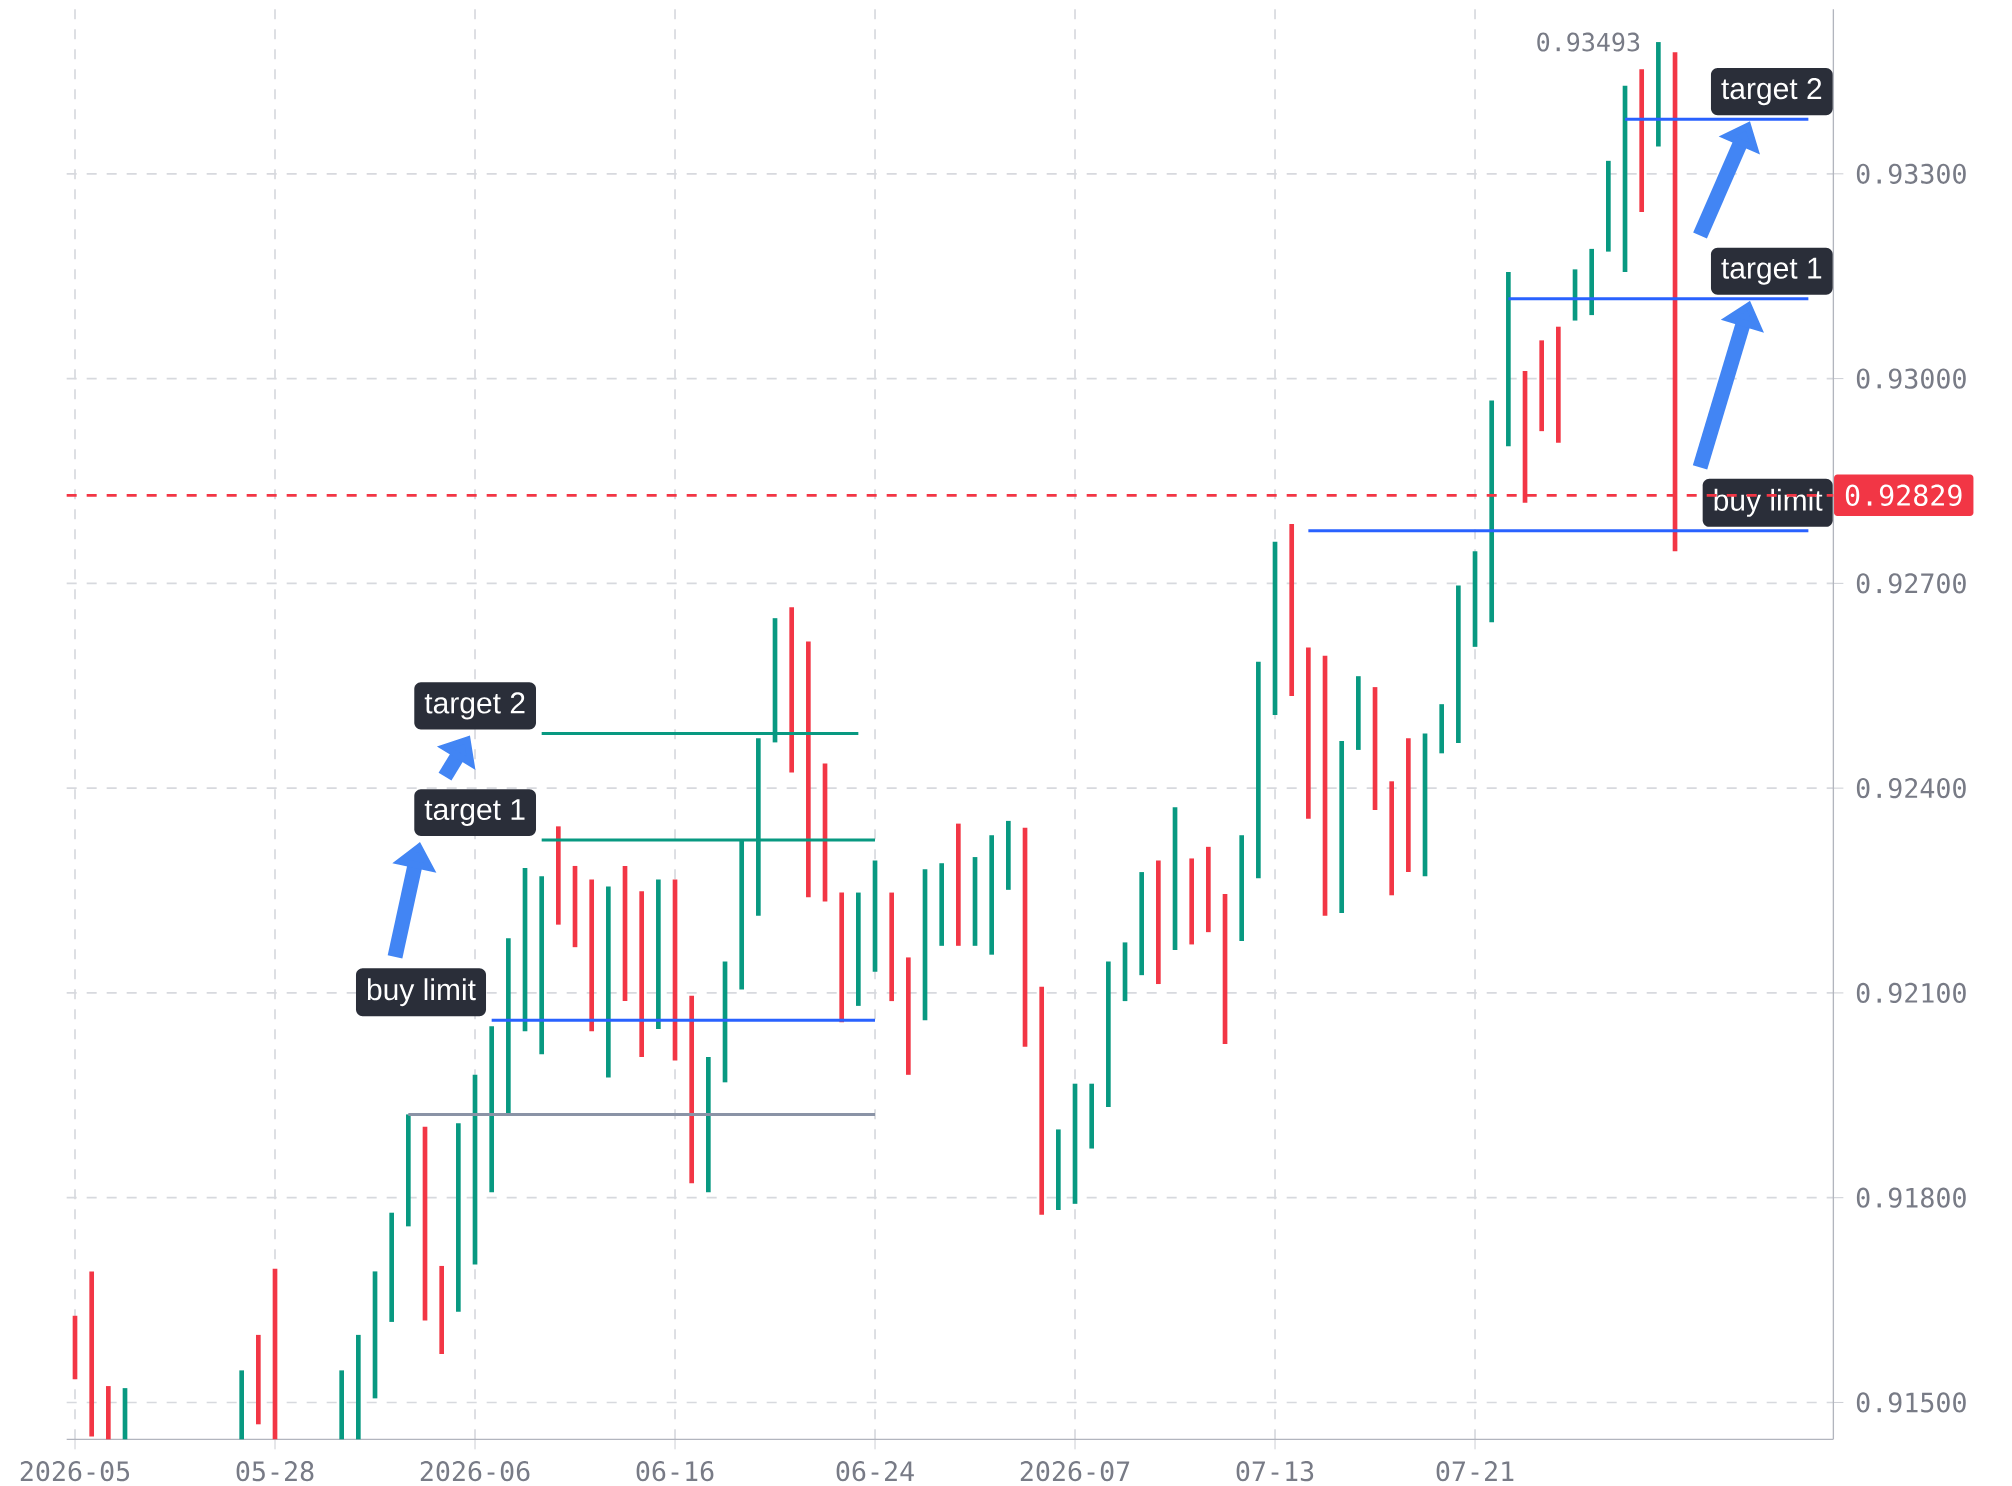 Image resolution: width=2012 pixels, height=1486 pixels. Describe the element at coordinates (1911, 788) in the screenshot. I see `y-tick-label: 0.92400` at that location.